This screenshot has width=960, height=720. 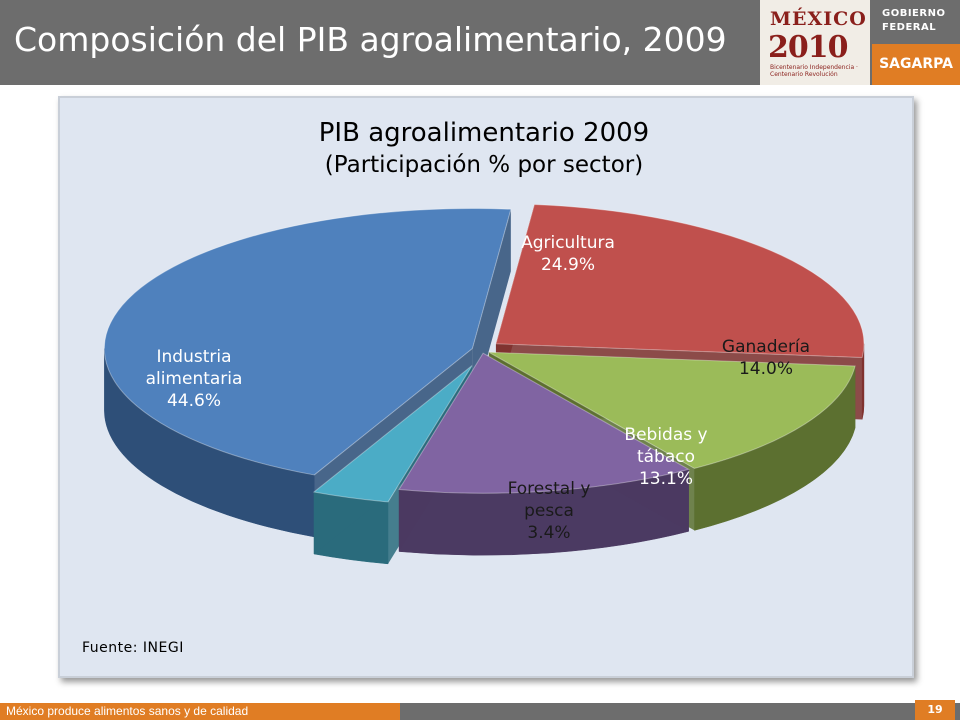 What do you see at coordinates (808, 47) in the screenshot?
I see `mexico-logo-line2: 2010` at bounding box center [808, 47].